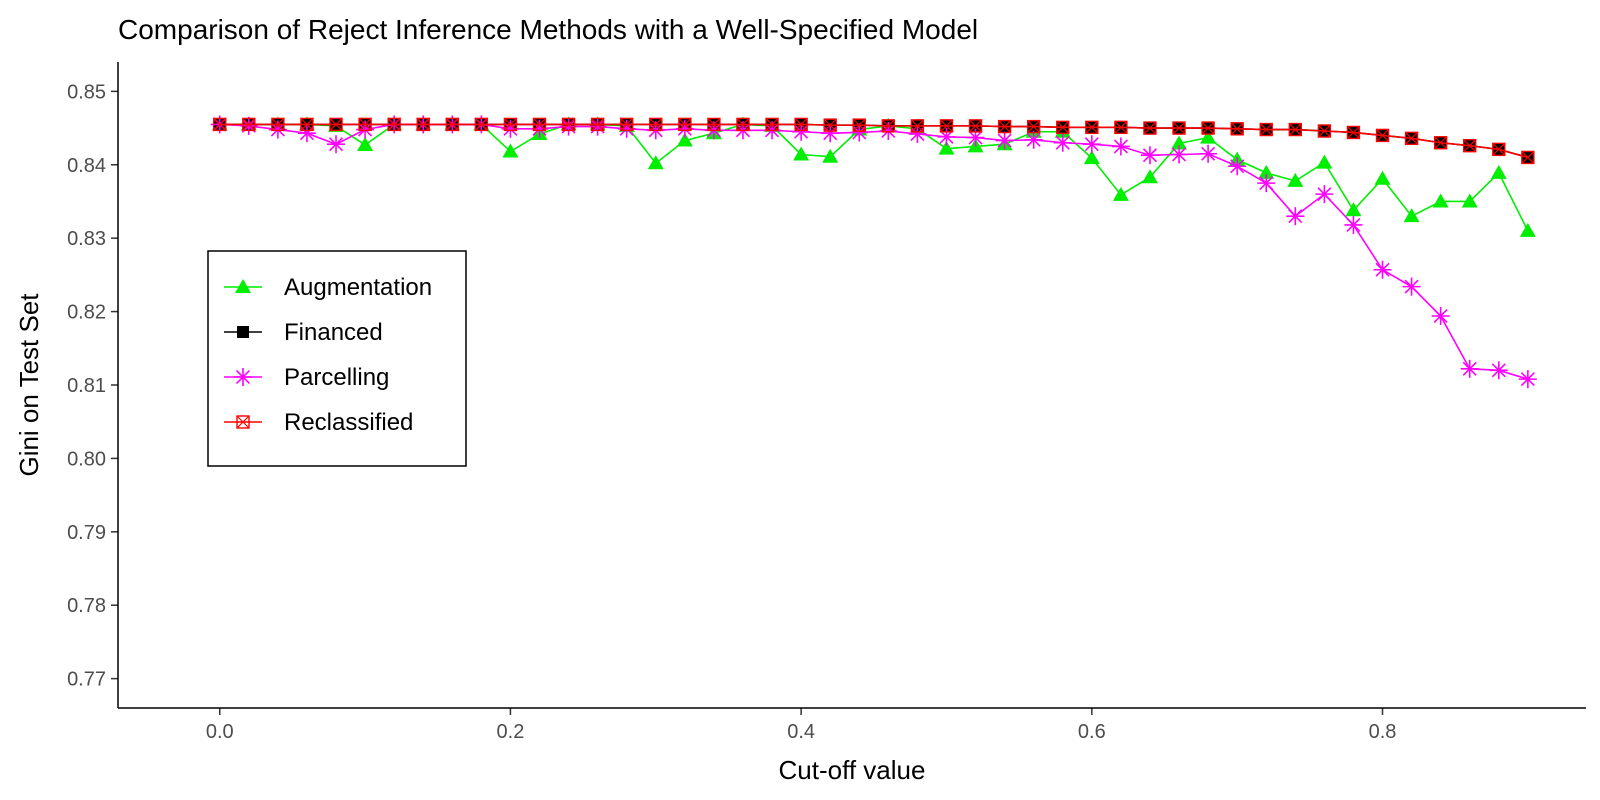  Describe the element at coordinates (86, 166) in the screenshot. I see `y-tick-label: 0.84` at that location.